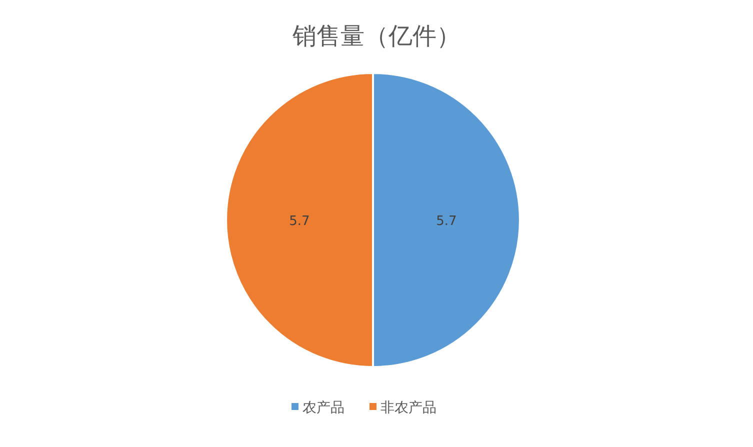 Image resolution: width=753 pixels, height=447 pixels. Describe the element at coordinates (408, 408) in the screenshot. I see `legend-label: 非农产品` at that location.